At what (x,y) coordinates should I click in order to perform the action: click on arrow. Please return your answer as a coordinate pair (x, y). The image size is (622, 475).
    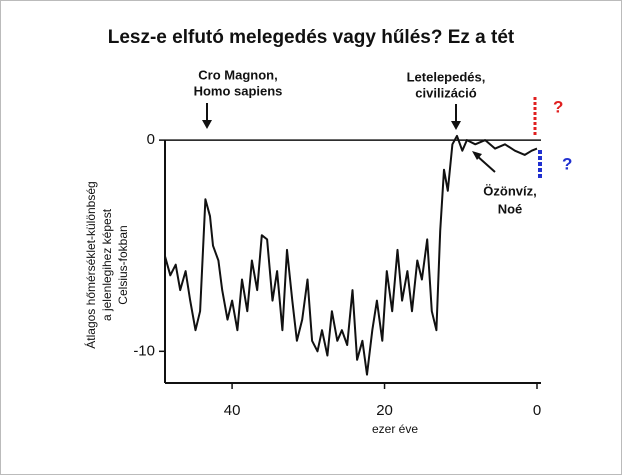
    Looking at the image, I should click on (485, 163).